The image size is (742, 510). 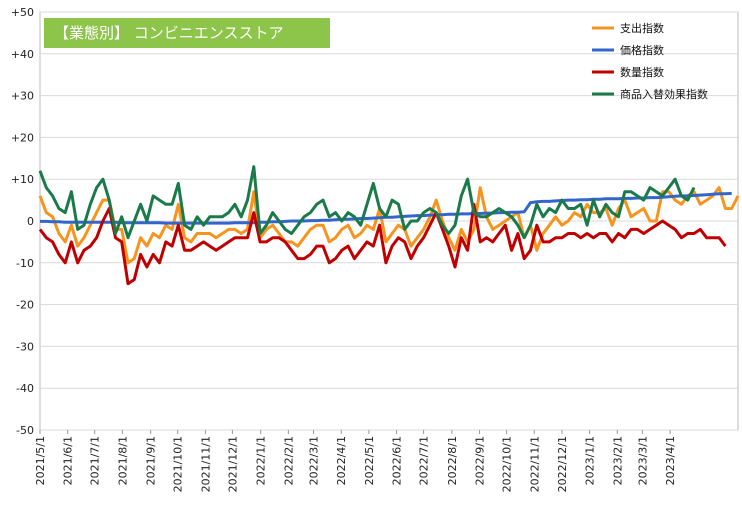 What do you see at coordinates (25, 430) in the screenshot?
I see `y-tick-label: -50` at bounding box center [25, 430].